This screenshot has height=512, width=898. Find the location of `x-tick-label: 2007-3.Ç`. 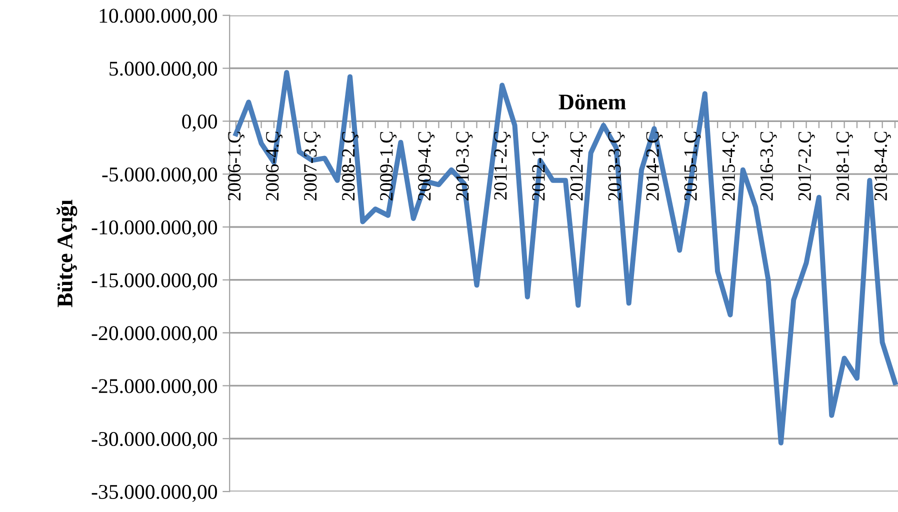

x-tick-label: 2007-3.Ç is located at coordinates (312, 166).